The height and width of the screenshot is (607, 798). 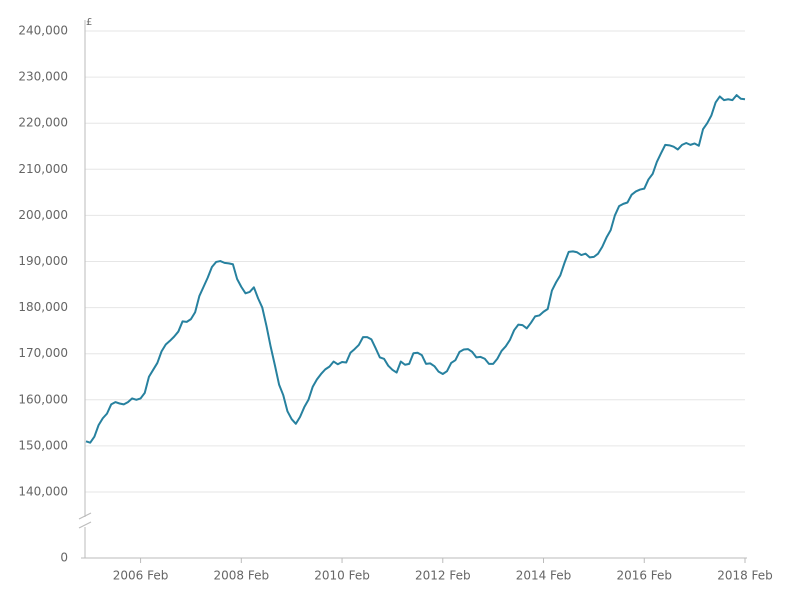 I want to click on x-tick-label: 2012 Feb, so click(x=443, y=576).